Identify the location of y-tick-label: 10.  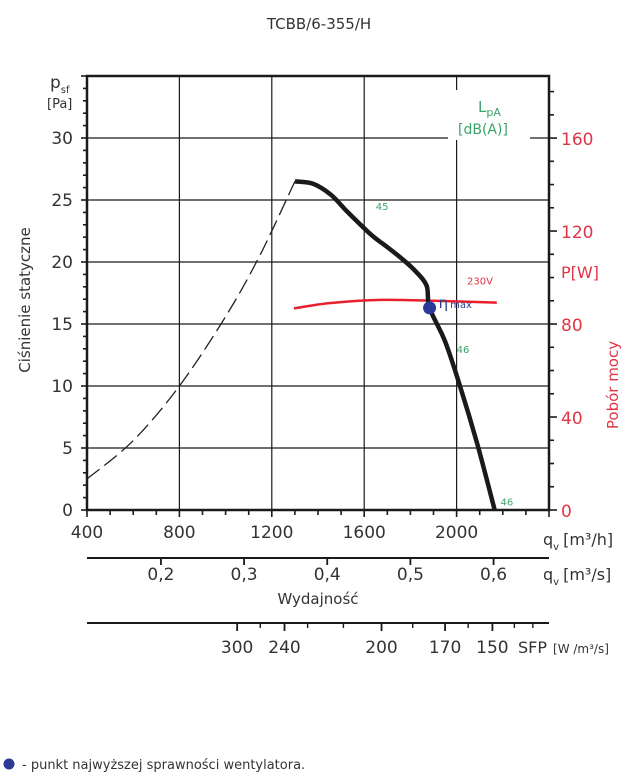
(62, 387).